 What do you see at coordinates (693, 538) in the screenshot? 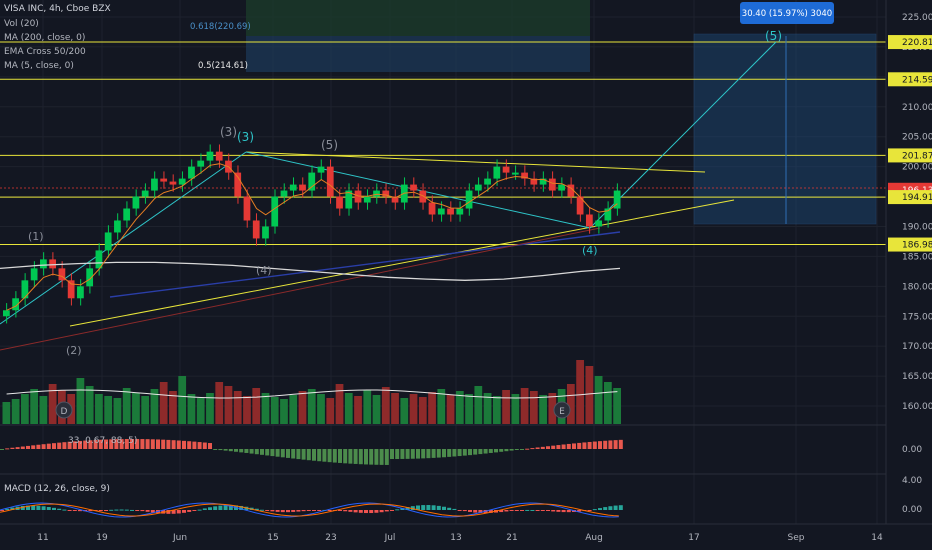
I see `time-tick: 17` at bounding box center [693, 538].